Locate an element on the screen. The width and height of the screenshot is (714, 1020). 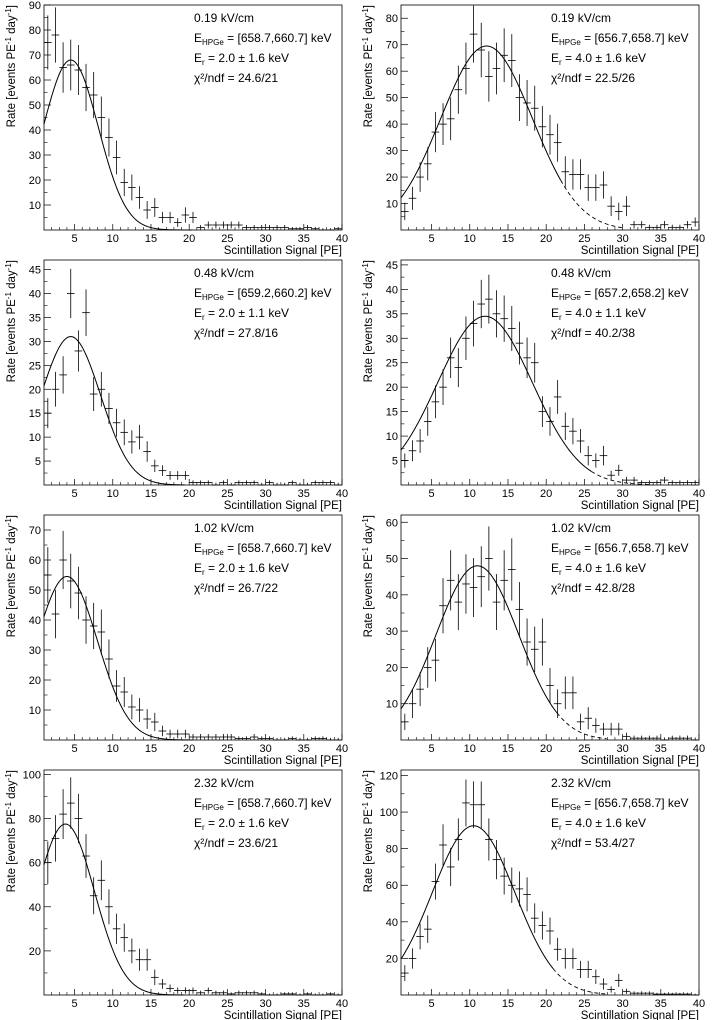
recoil-energy-annotation: Er = 2.0 ± 1.1 keV is located at coordinates (241, 314).